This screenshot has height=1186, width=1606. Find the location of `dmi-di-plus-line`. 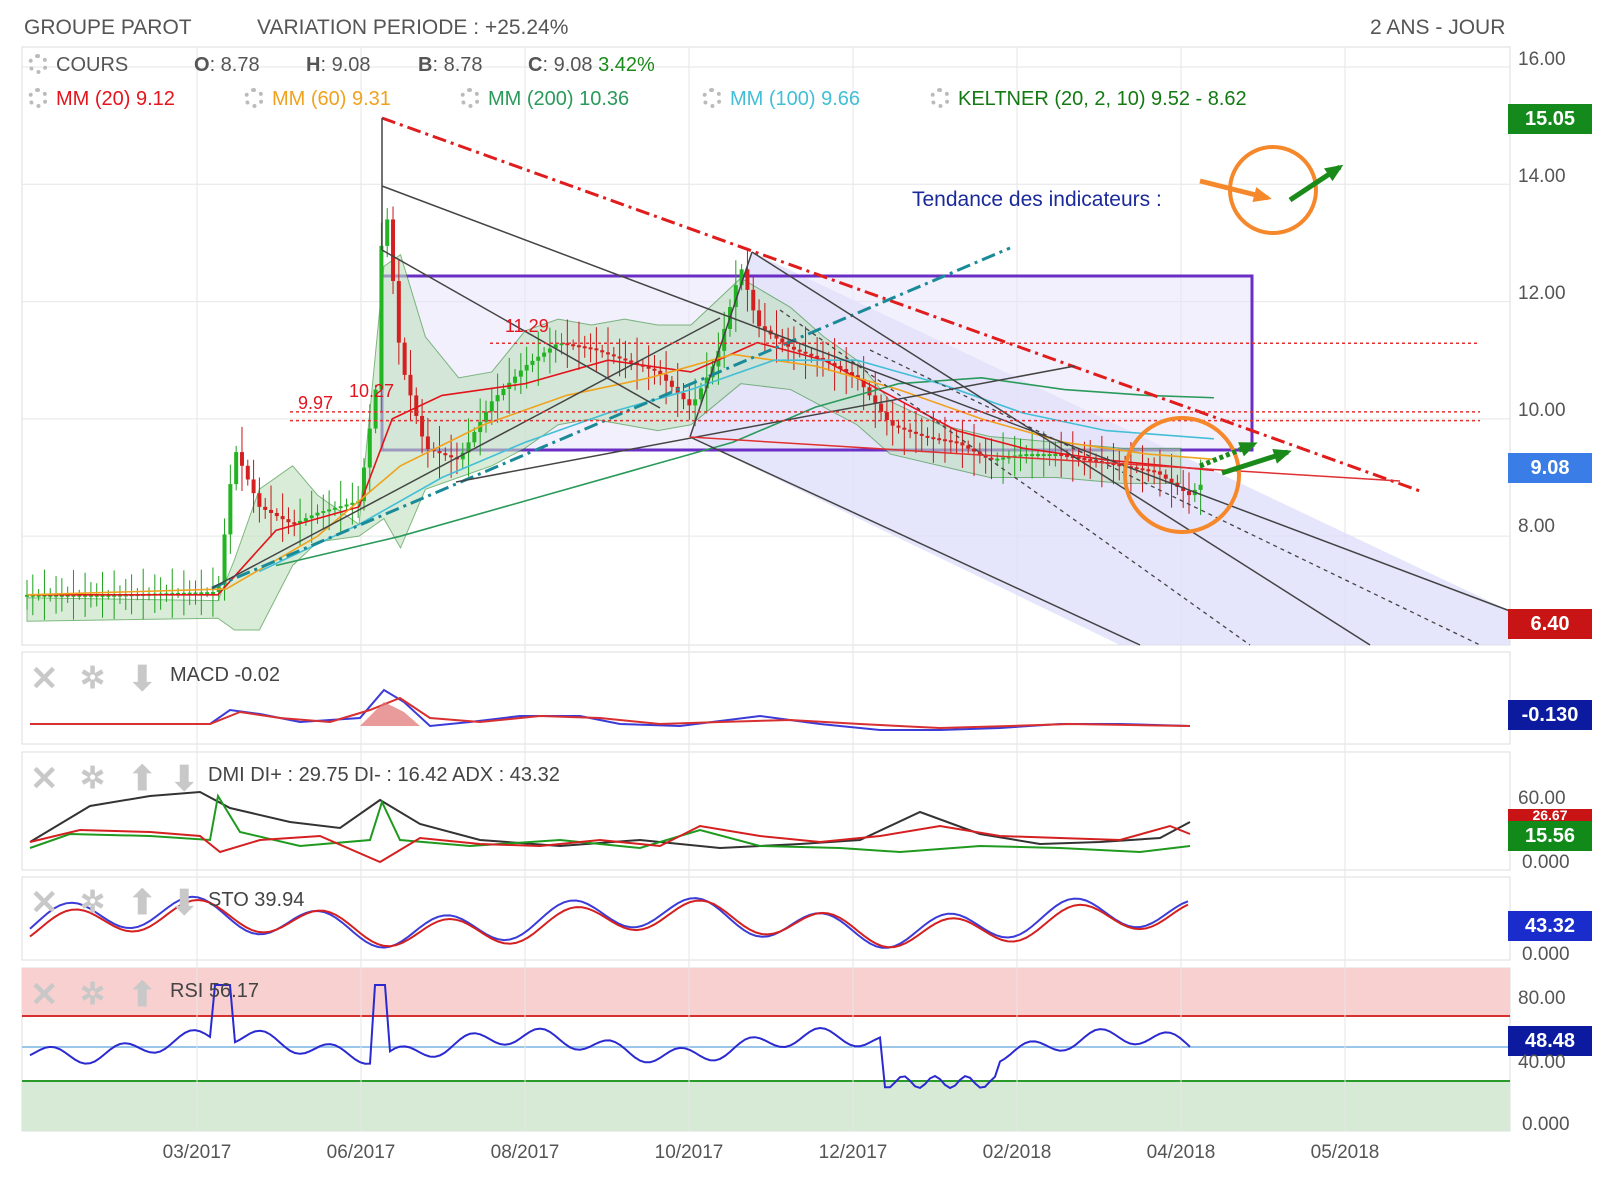

dmi-di-plus-line is located at coordinates (610, 823).